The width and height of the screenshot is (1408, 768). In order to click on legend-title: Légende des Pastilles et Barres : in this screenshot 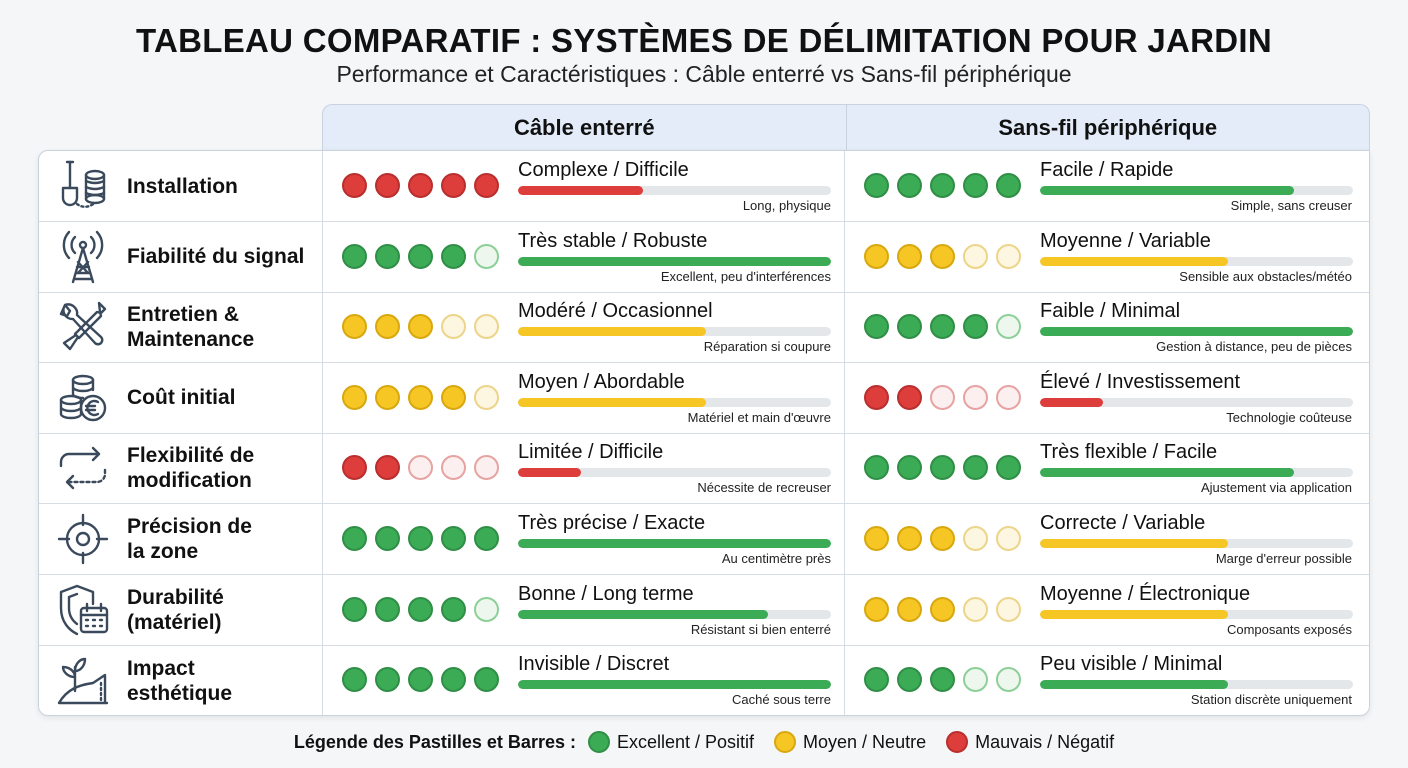, I will do `click(434, 741)`.